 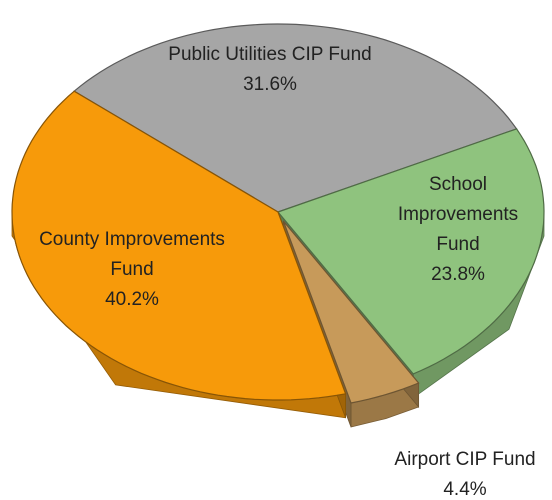 I want to click on slice-label: County Improvements Fund, so click(x=132, y=254).